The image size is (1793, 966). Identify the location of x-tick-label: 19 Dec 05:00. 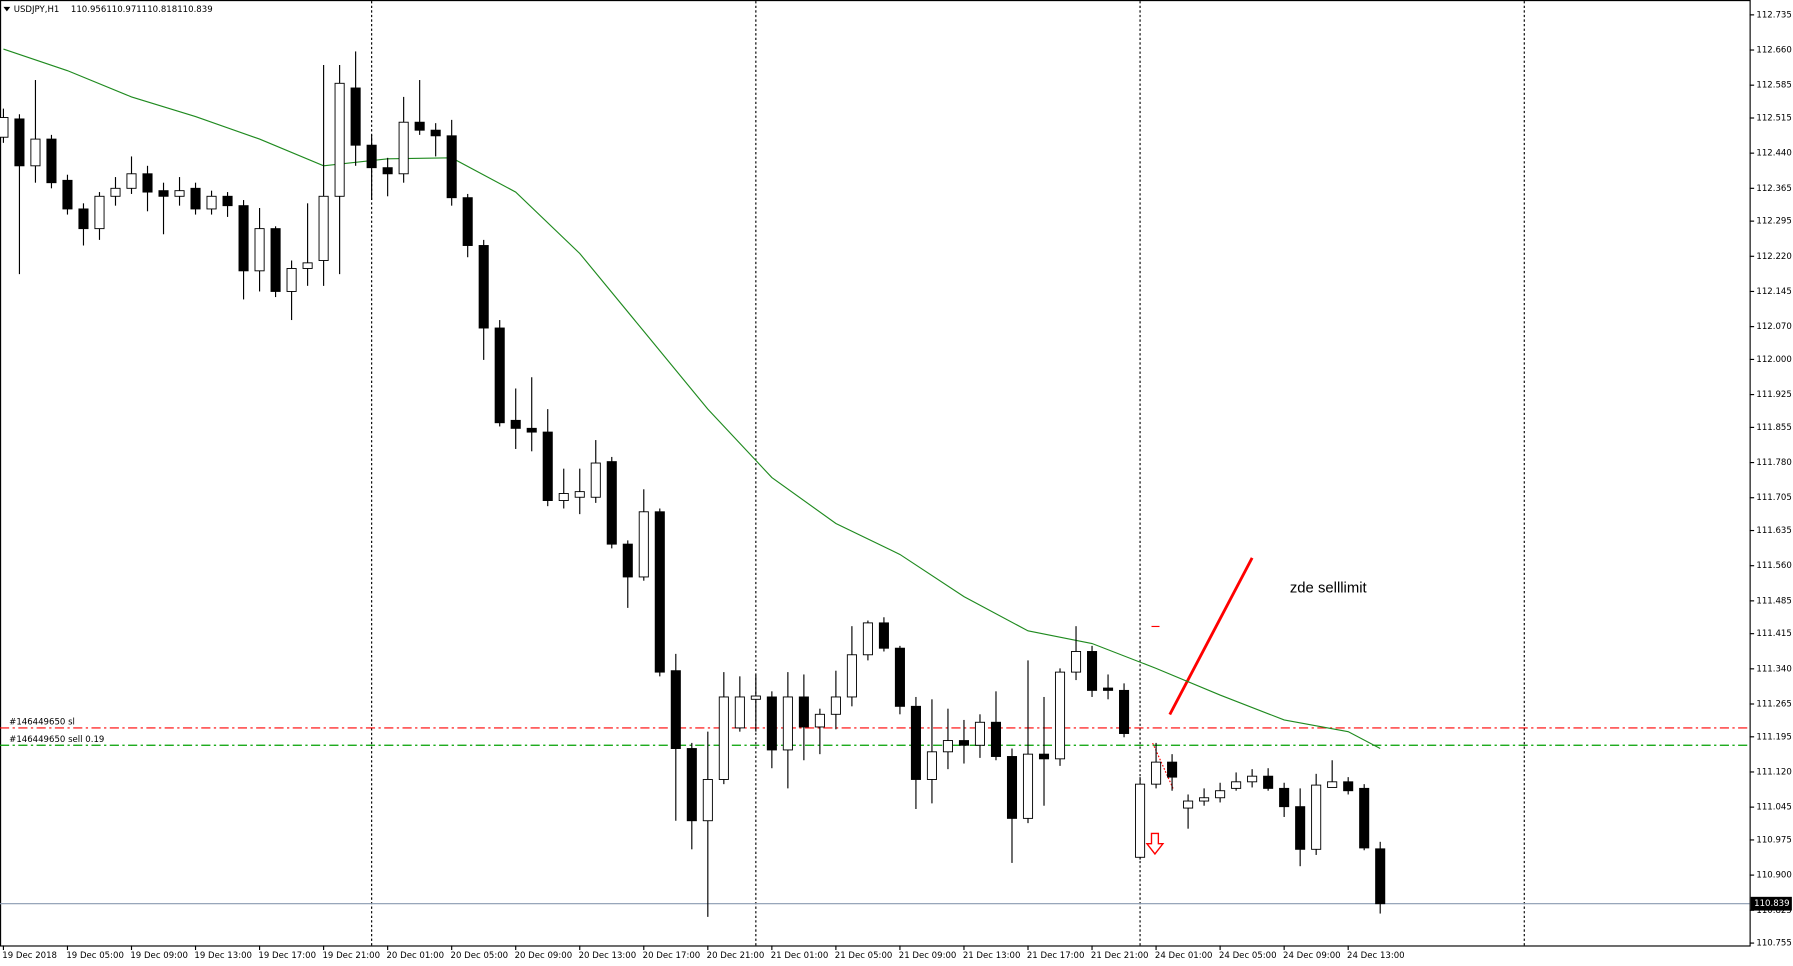
(95, 956).